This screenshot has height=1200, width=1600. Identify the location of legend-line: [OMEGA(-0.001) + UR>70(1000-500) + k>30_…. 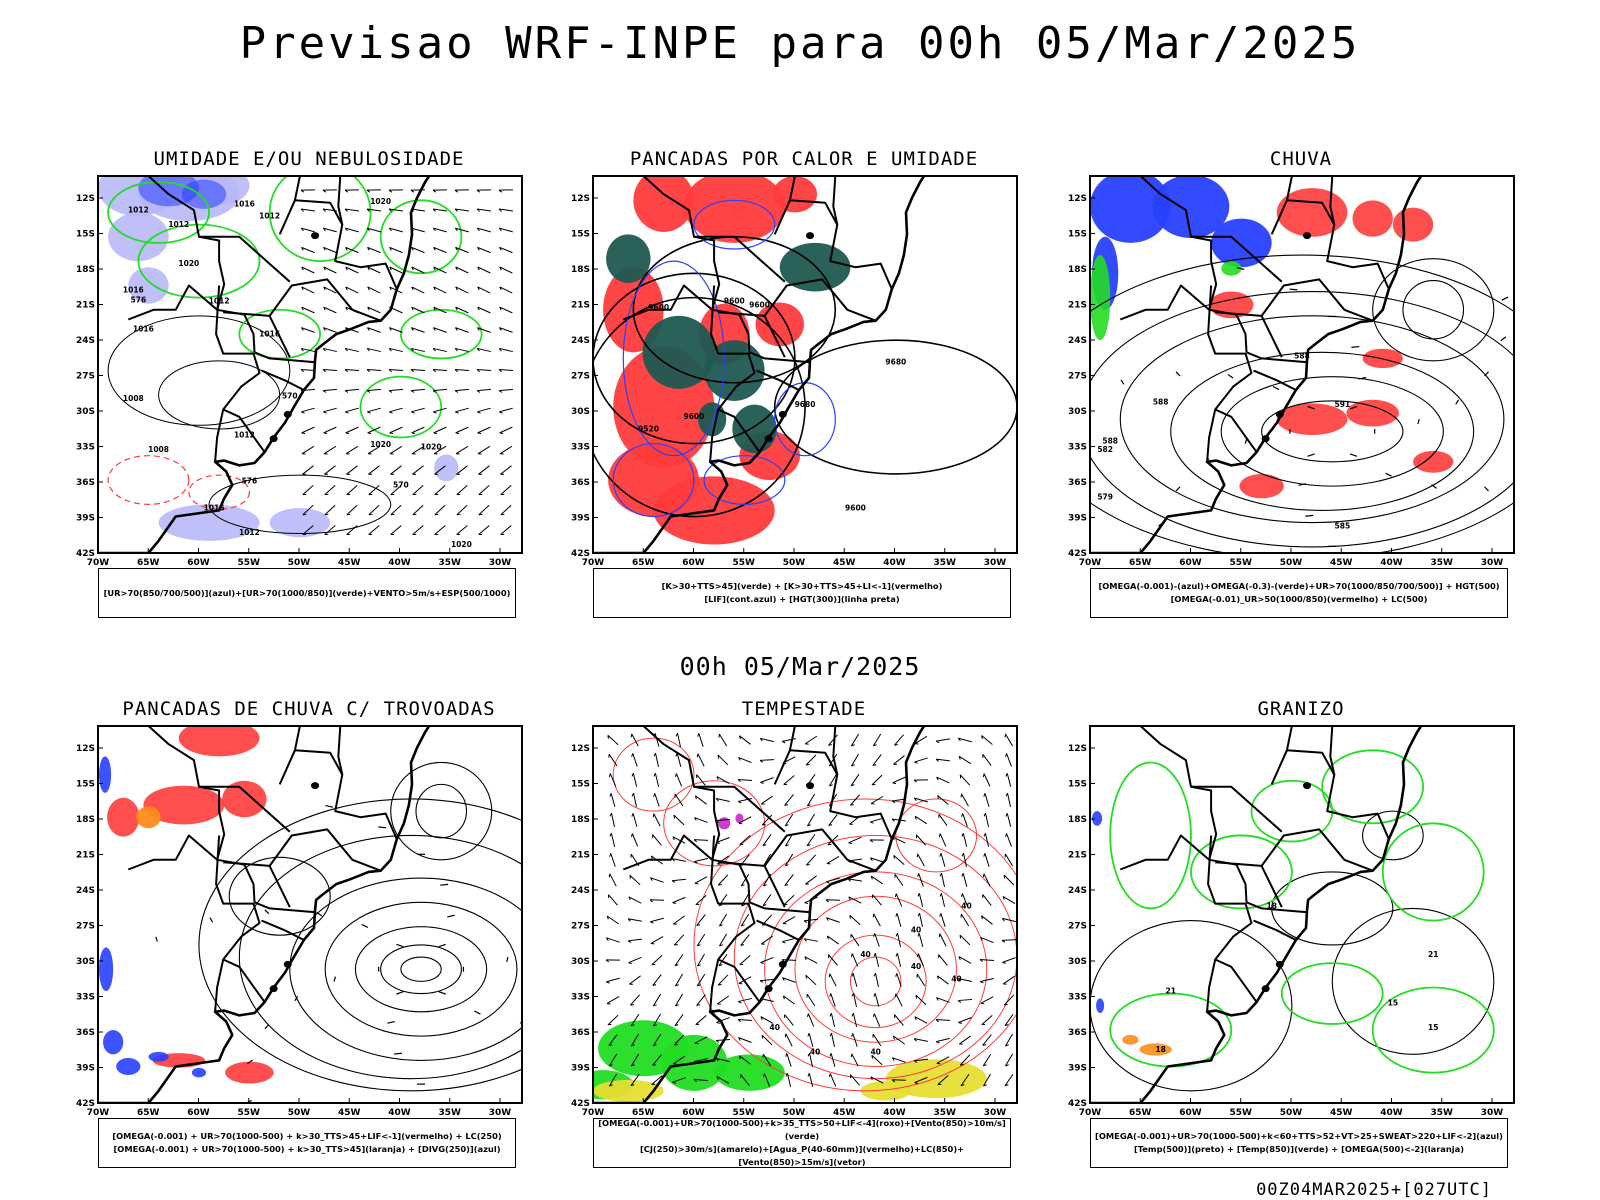
(307, 1149).